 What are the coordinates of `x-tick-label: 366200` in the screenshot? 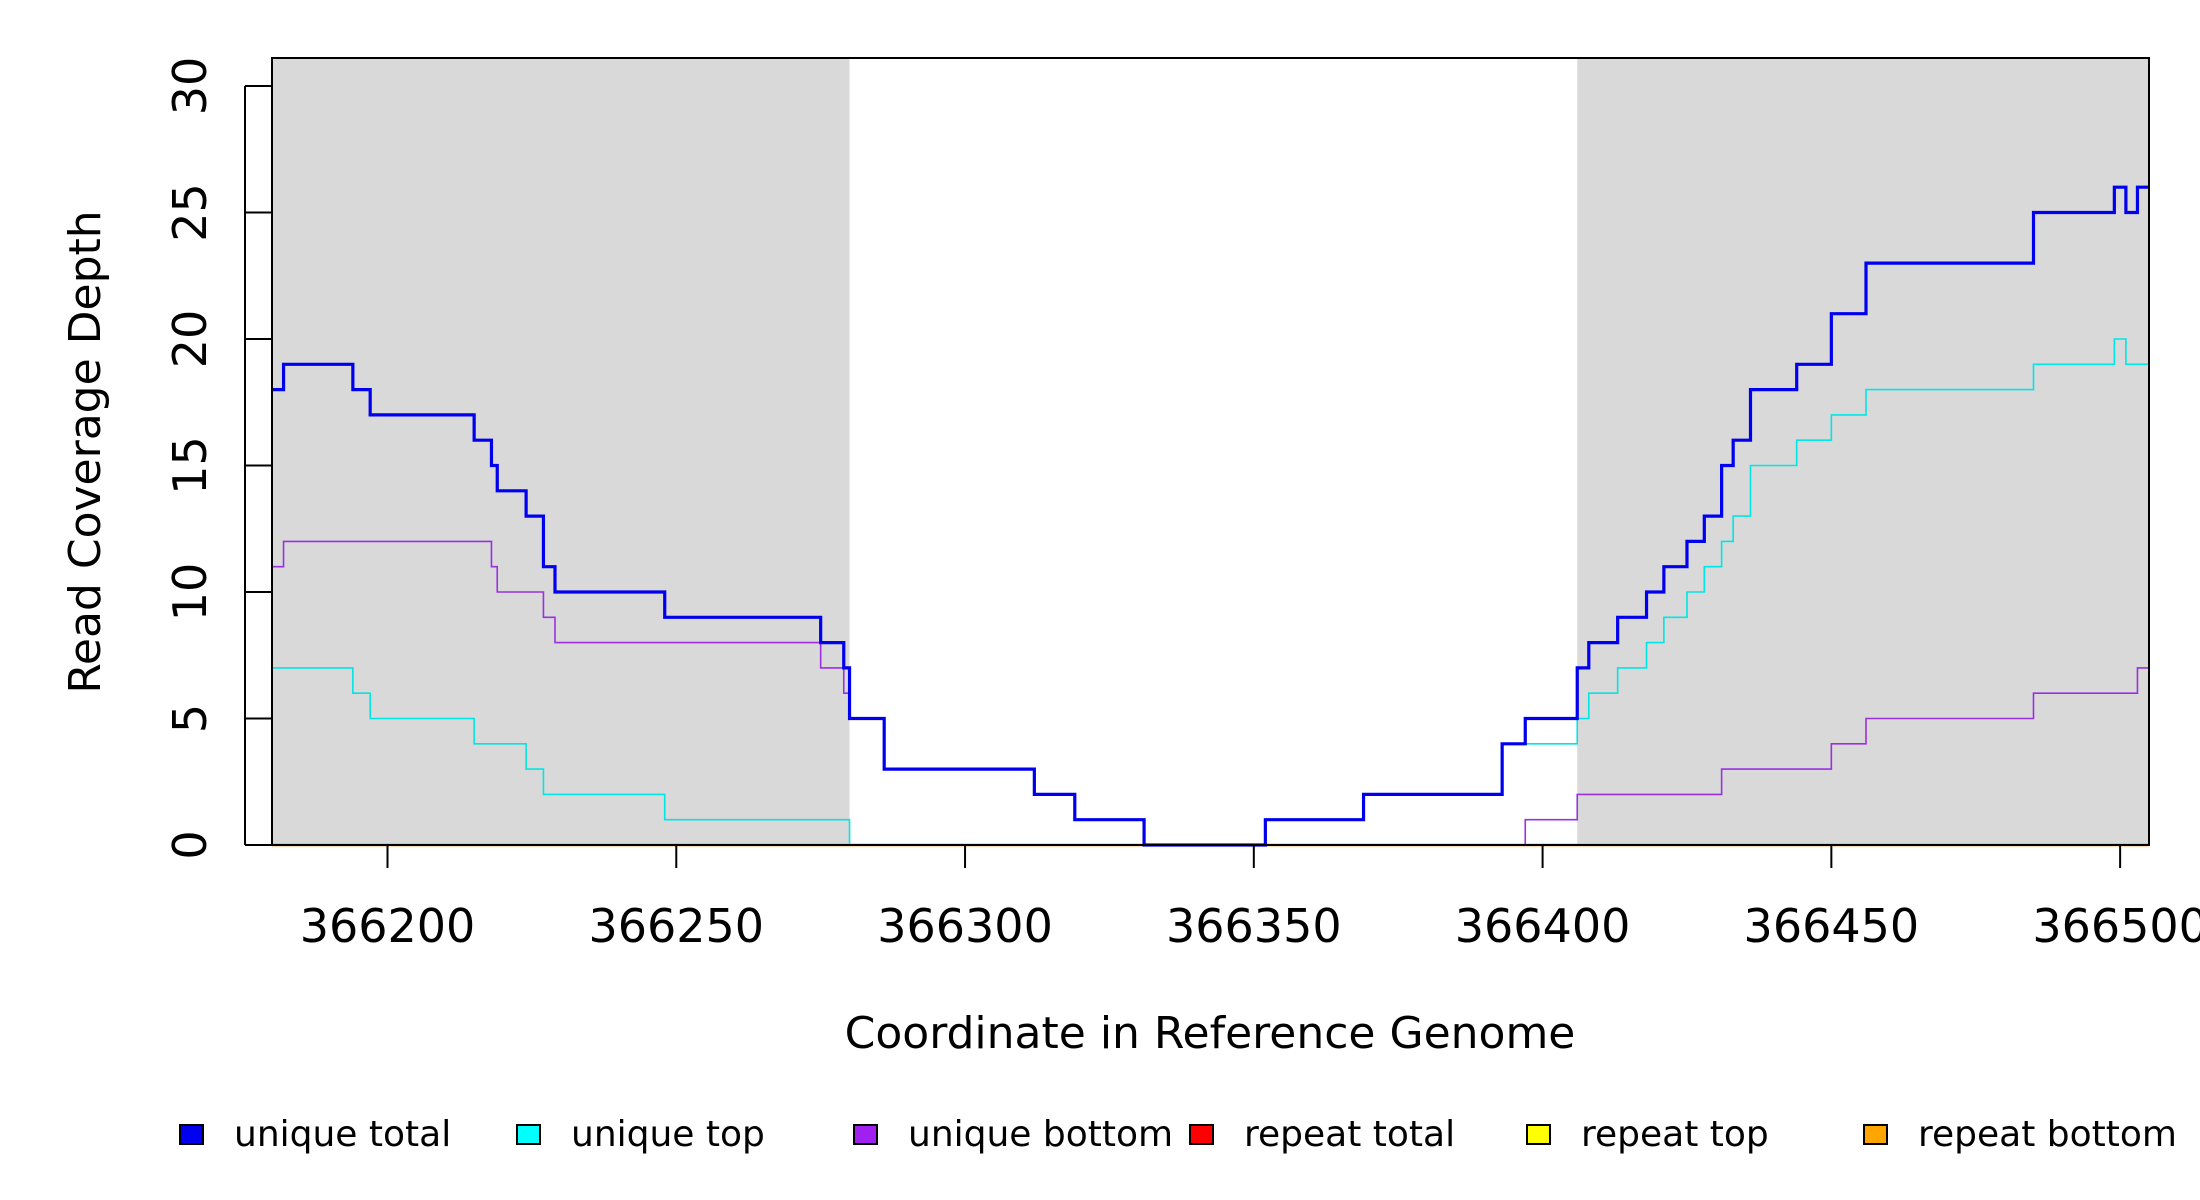 It's located at (388, 926).